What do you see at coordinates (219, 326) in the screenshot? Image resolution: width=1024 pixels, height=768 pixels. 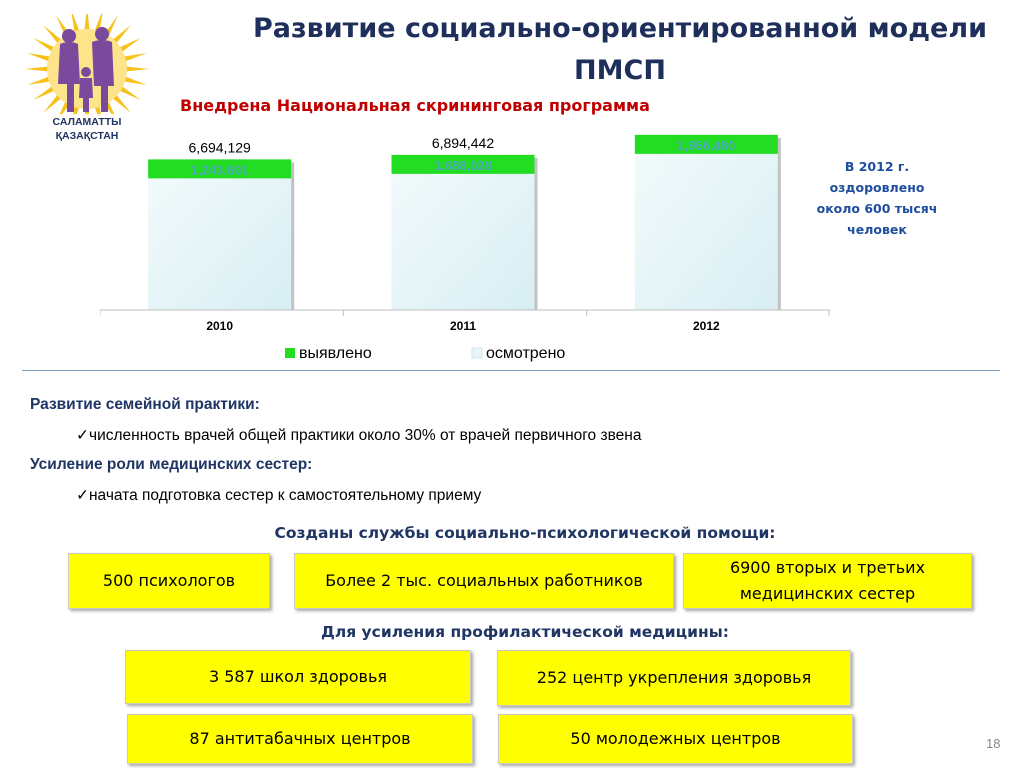 I see `x-tick-label: 2010` at bounding box center [219, 326].